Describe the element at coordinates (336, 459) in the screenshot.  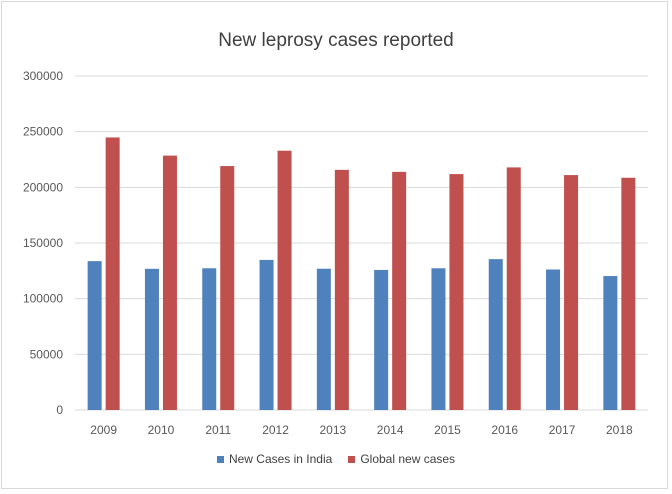
I see `chart-legend: New Cases in India Global new cases` at that location.